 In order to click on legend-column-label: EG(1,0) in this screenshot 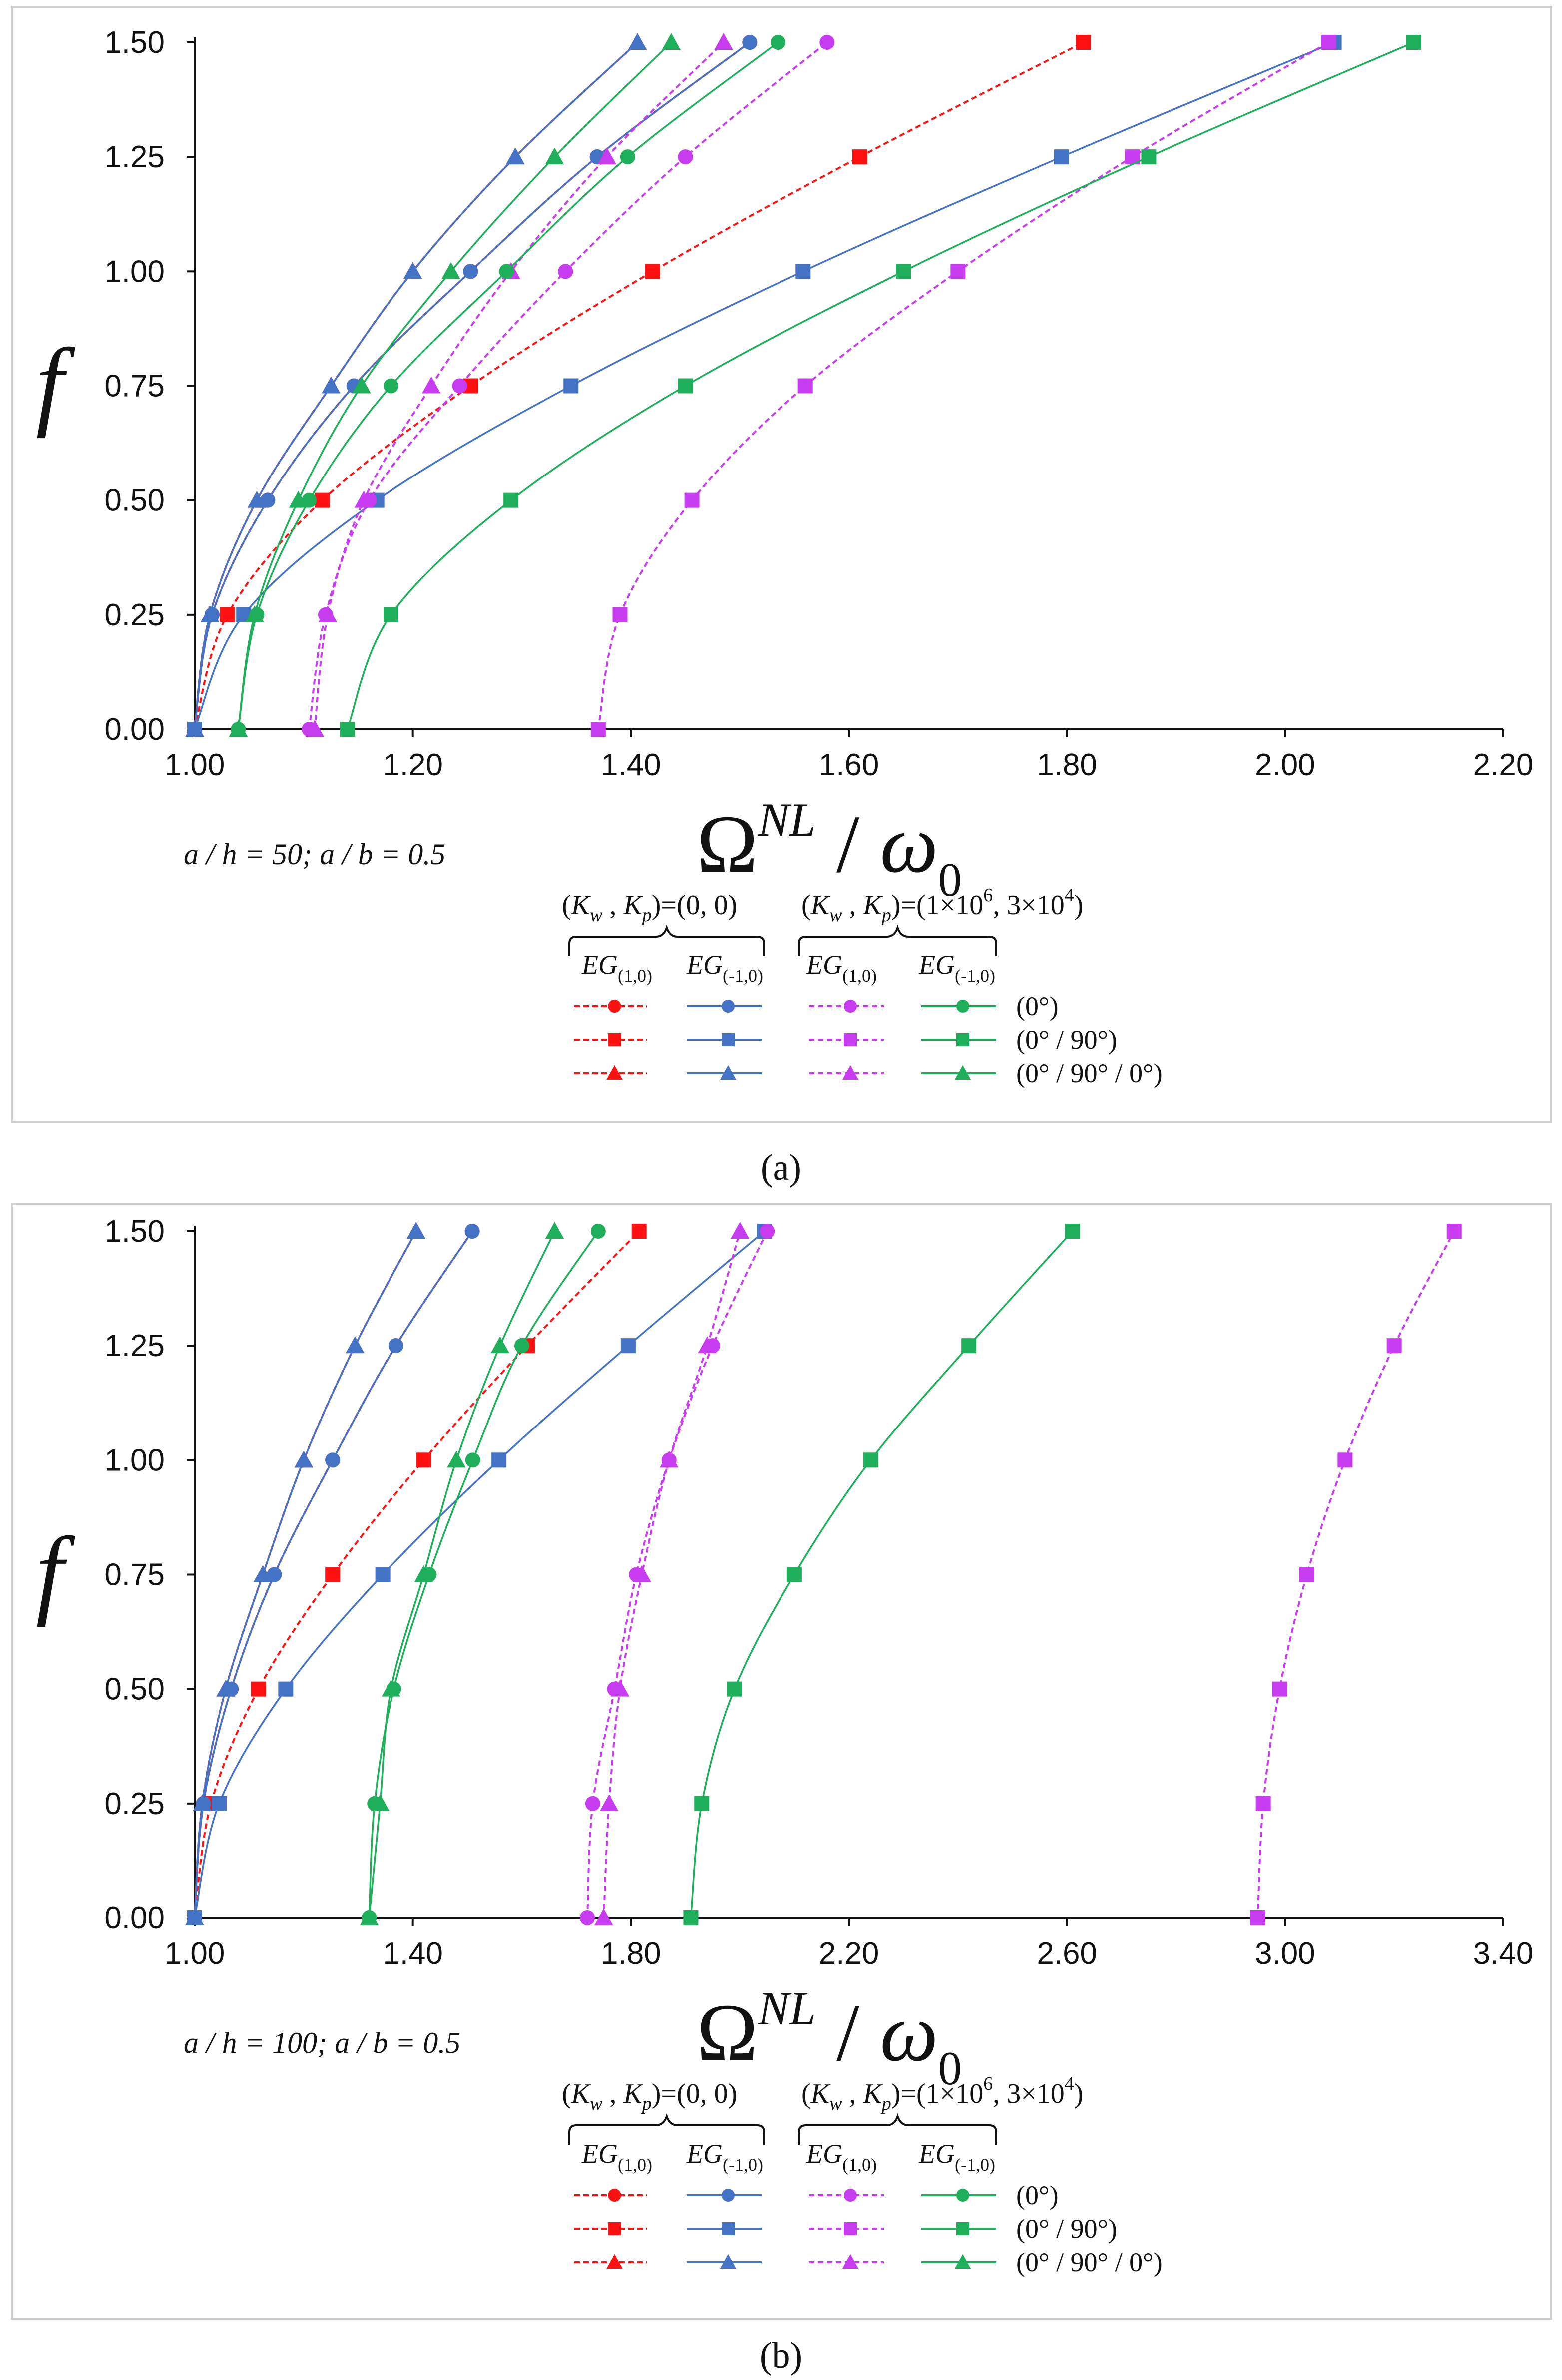, I will do `click(616, 2157)`.